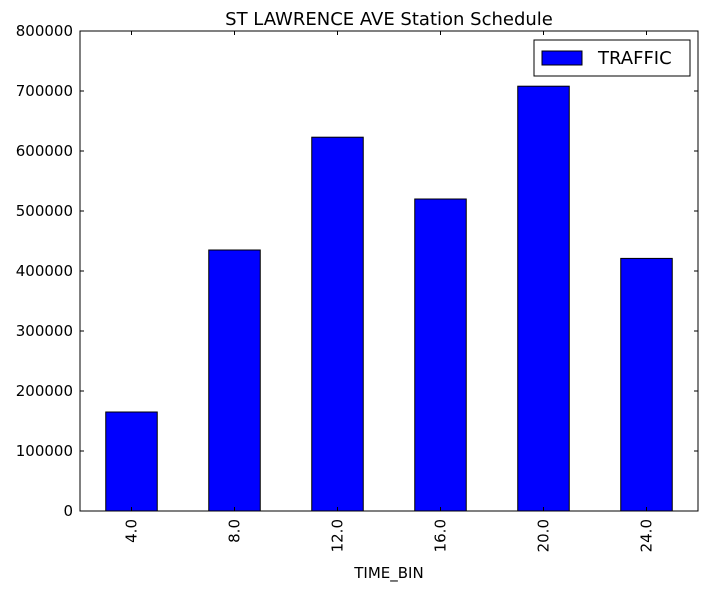  What do you see at coordinates (68, 511) in the screenshot?
I see `y-tick-label: 0` at bounding box center [68, 511].